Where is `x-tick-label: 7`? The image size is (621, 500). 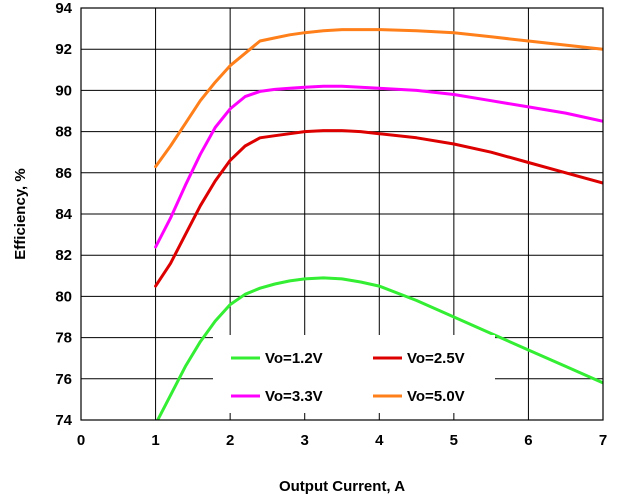 x-tick-label: 7 is located at coordinates (603, 440).